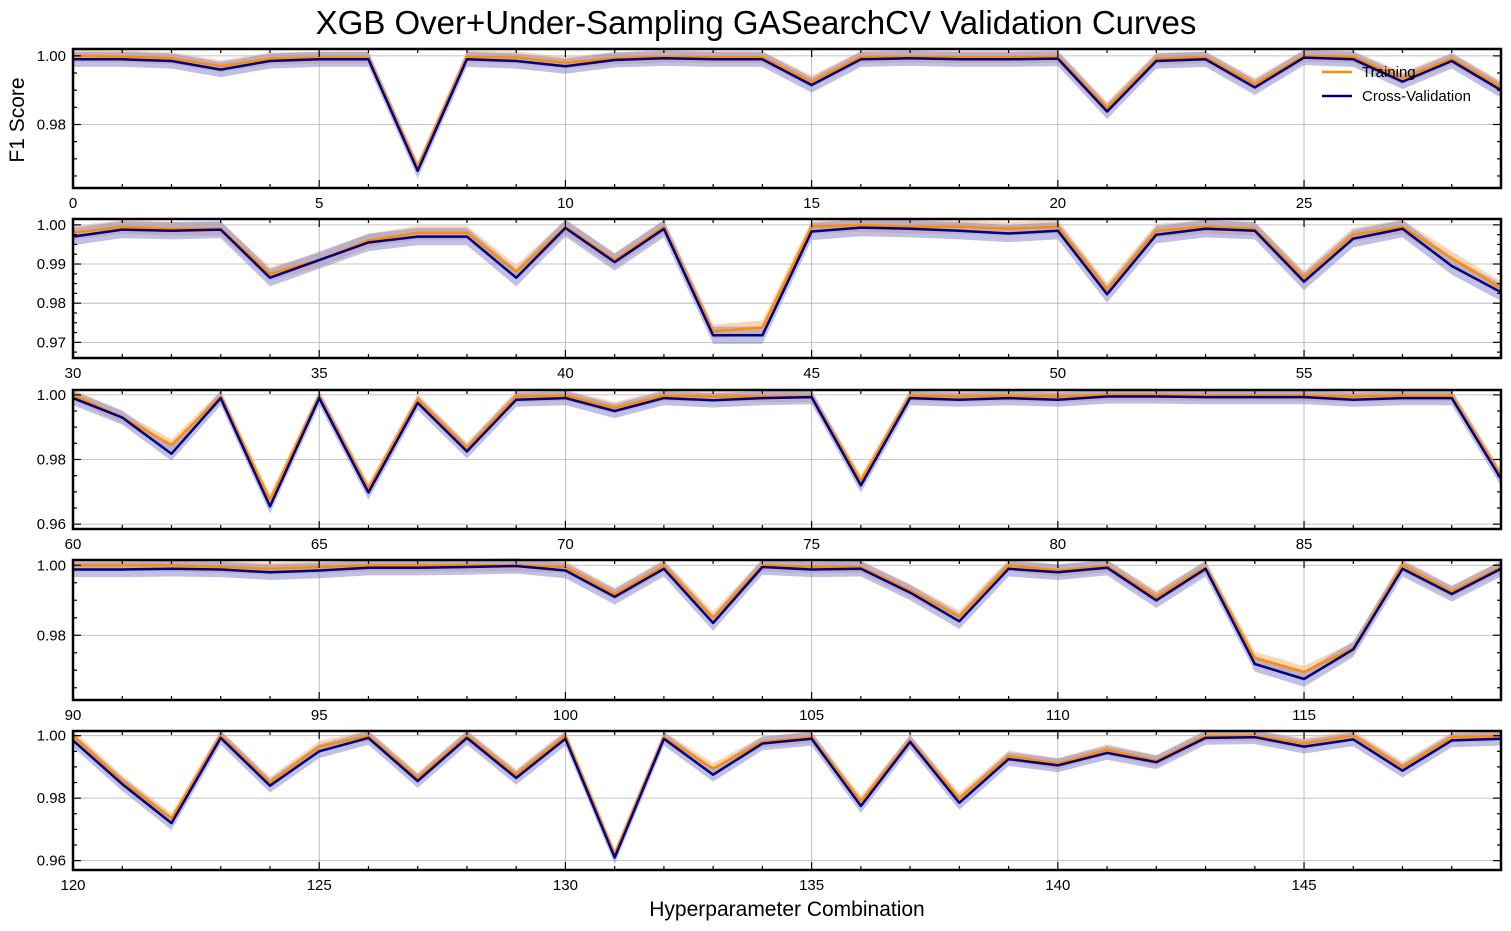  I want to click on x-tick-label: 140, so click(1057, 885).